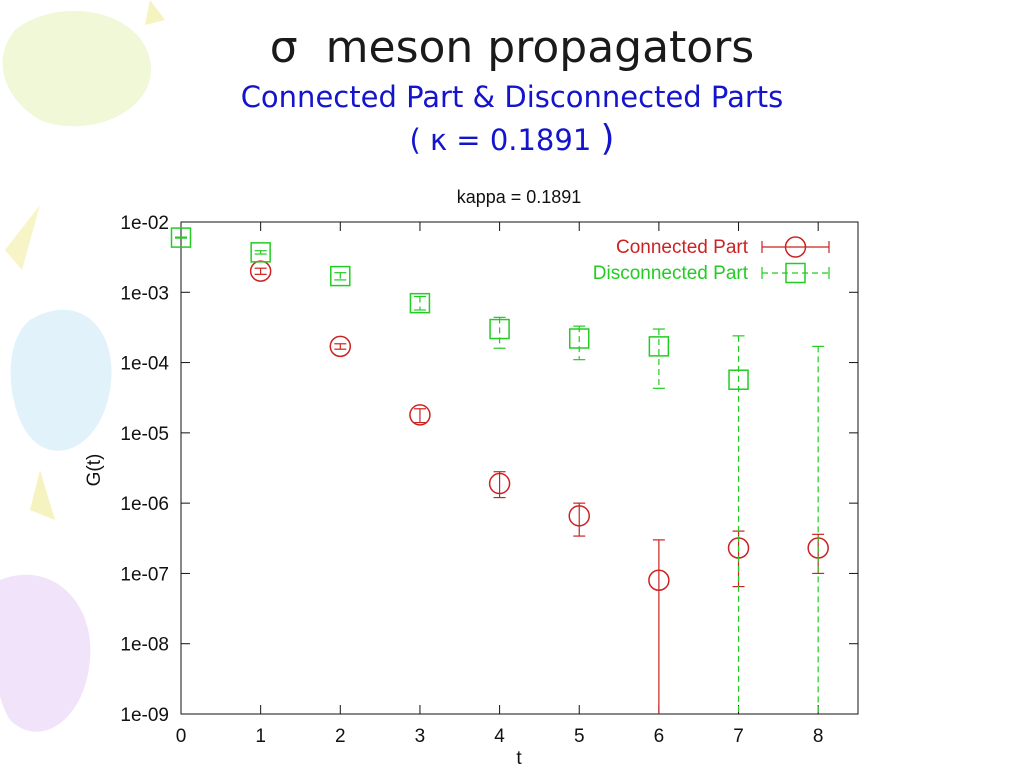 This screenshot has height=768, width=1024. I want to click on y-tick-label: 1e-03, so click(144, 293).